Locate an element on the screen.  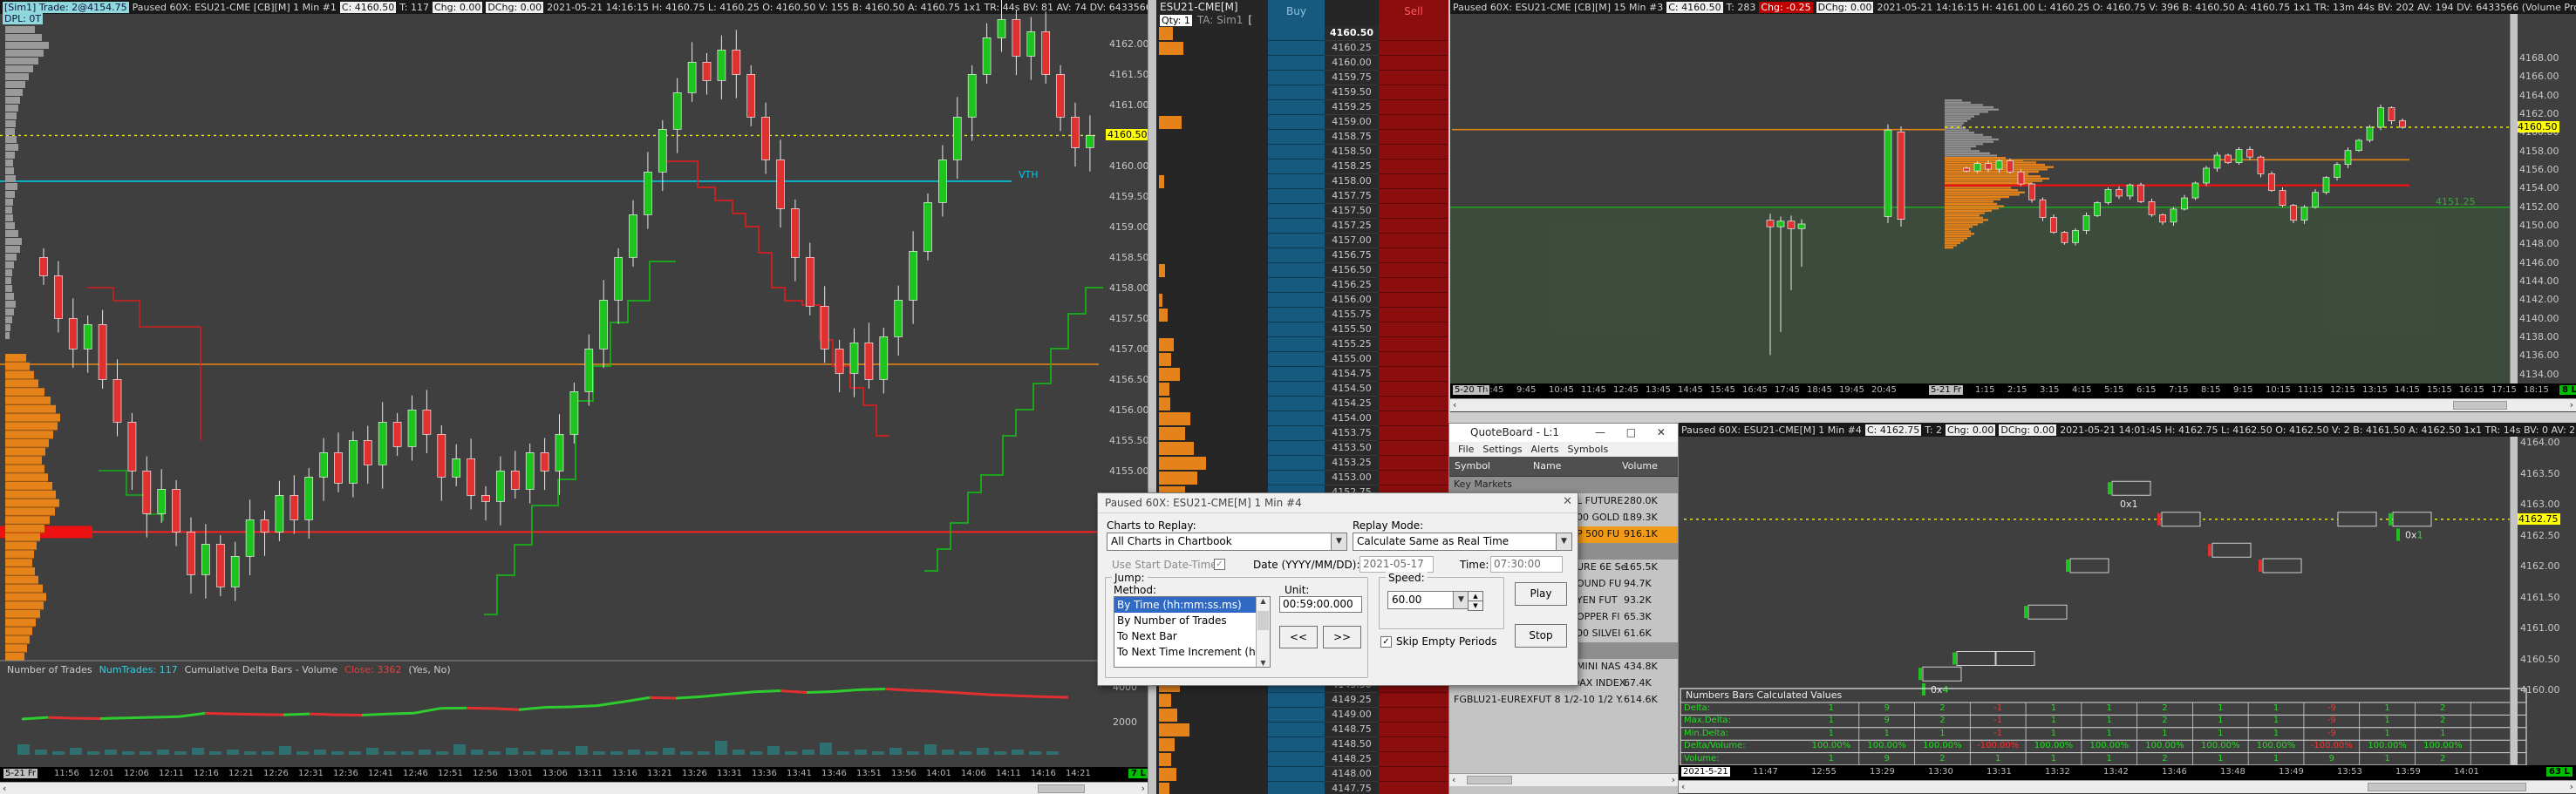
dom-price-cell: 4154.00 is located at coordinates (1352, 418).